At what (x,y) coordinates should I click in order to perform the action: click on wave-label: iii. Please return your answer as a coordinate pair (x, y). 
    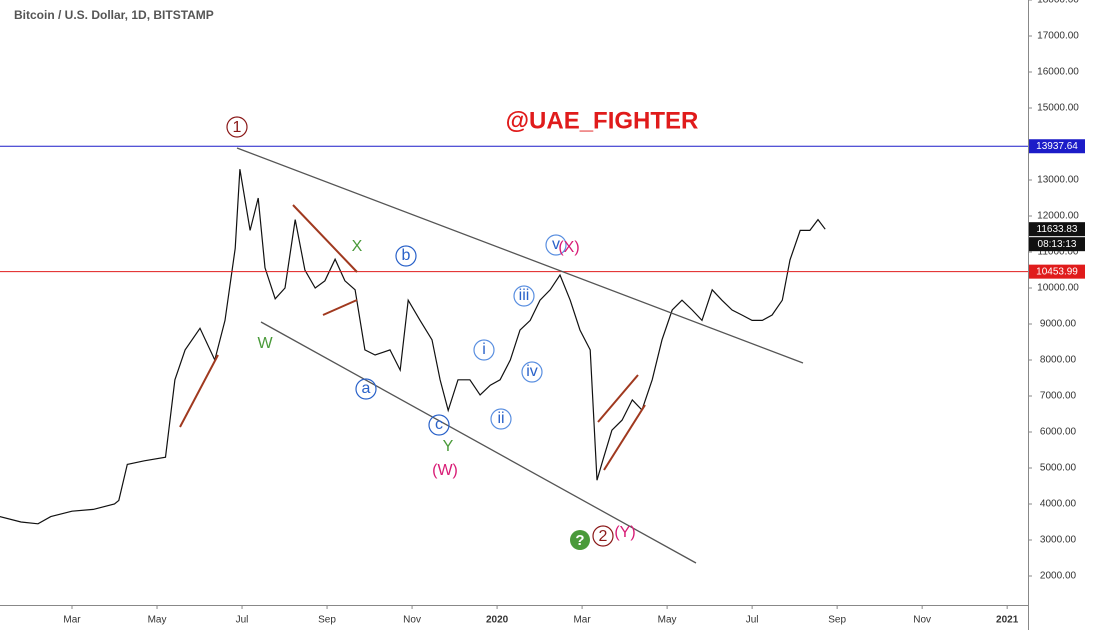
    Looking at the image, I should click on (524, 295).